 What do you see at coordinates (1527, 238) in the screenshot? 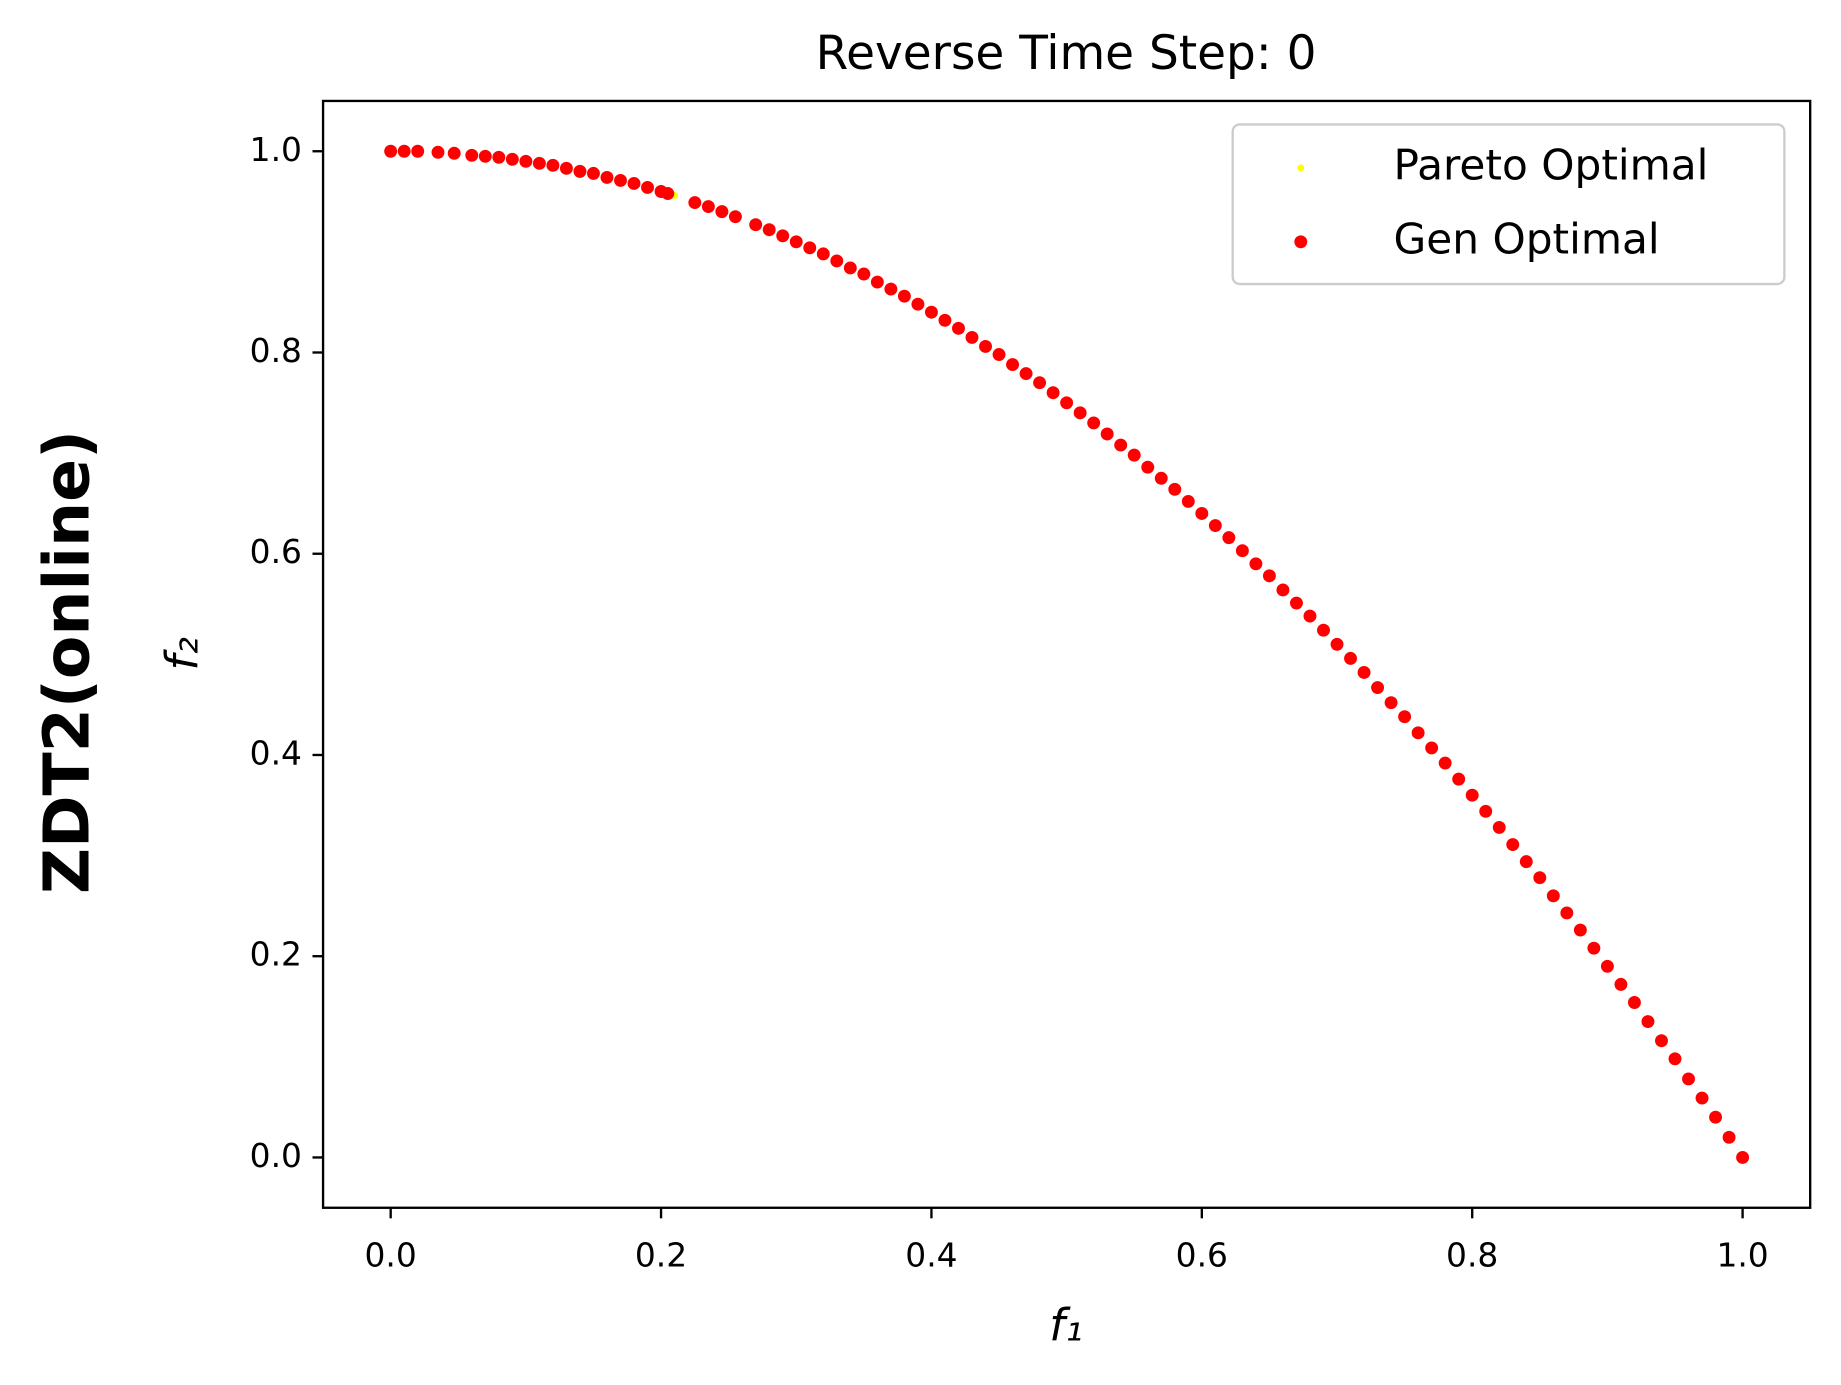
I see `legend-label: Gen Optimal` at bounding box center [1527, 238].